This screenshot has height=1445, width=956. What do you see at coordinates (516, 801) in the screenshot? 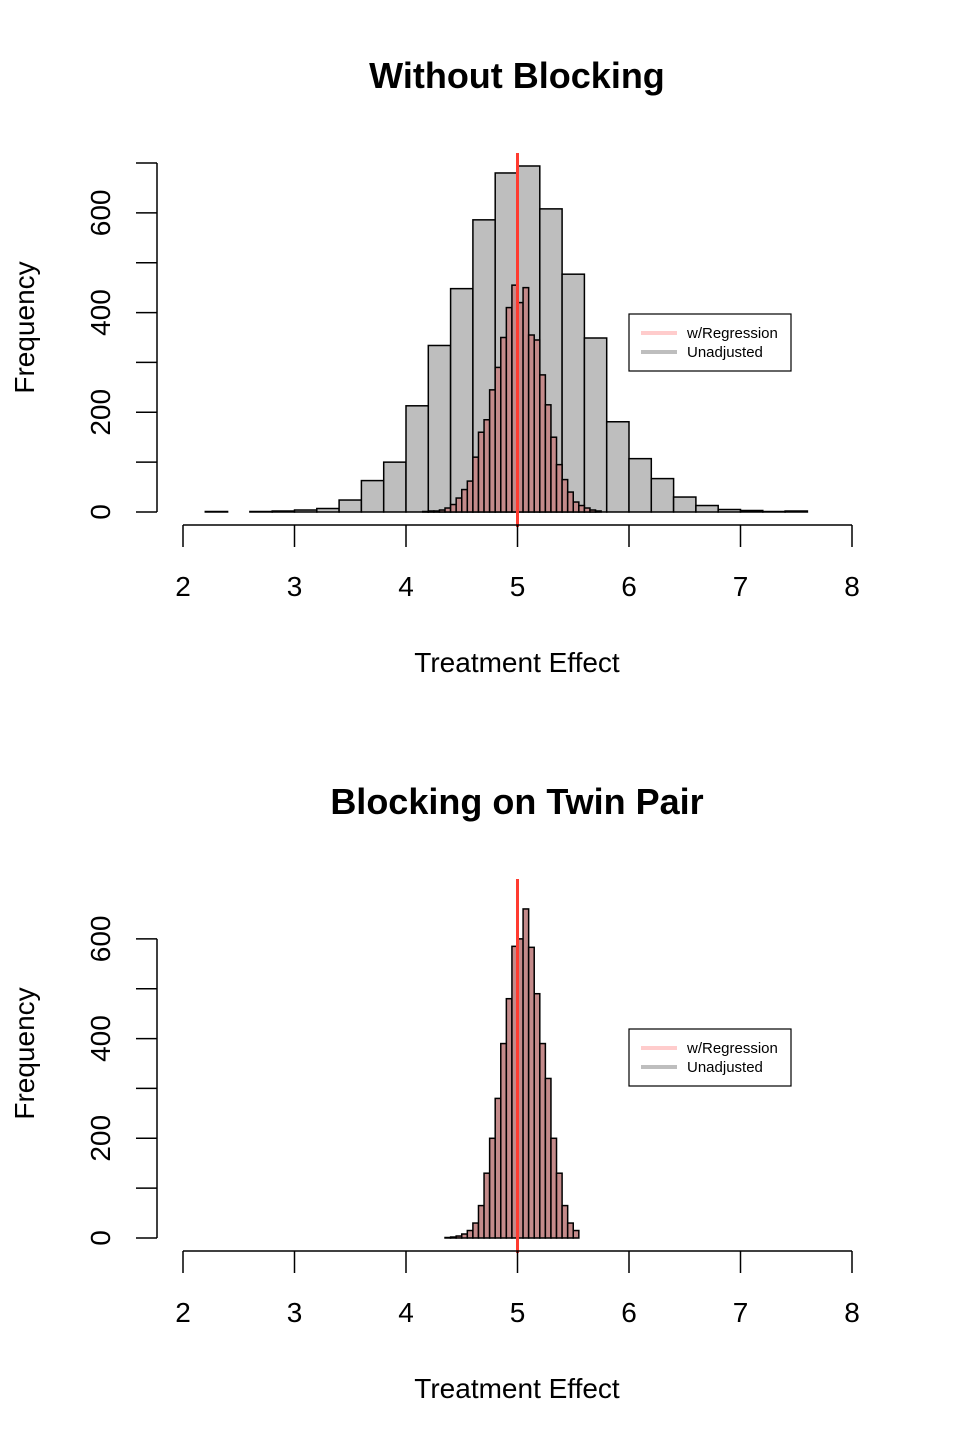
I see `chart-title: Blocking on Twin Pair` at bounding box center [516, 801].